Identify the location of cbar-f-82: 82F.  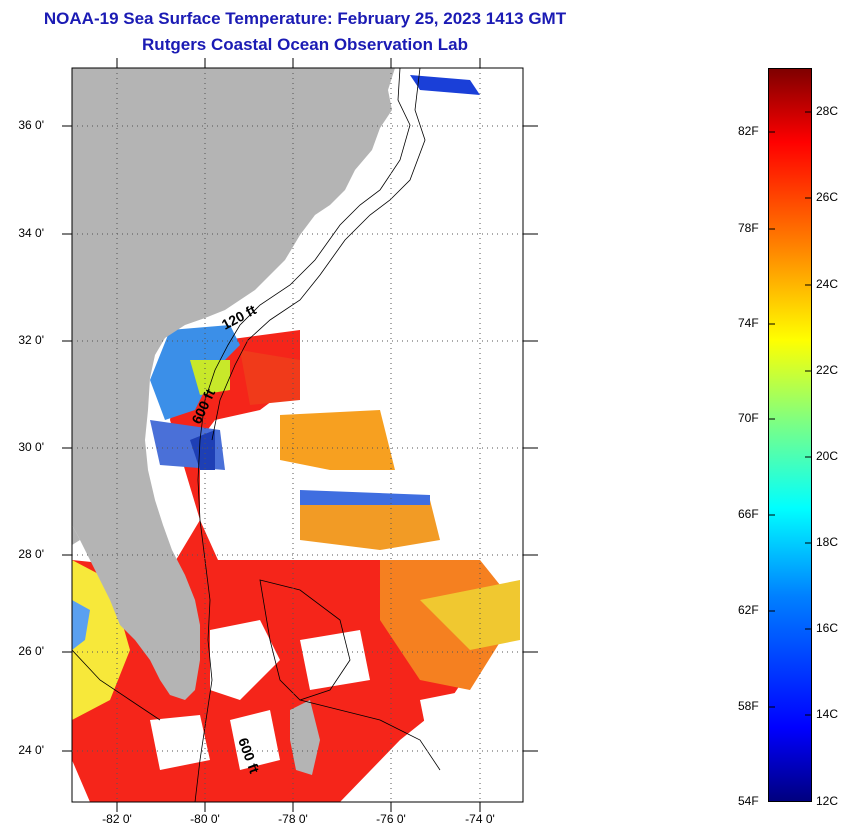
(748, 131).